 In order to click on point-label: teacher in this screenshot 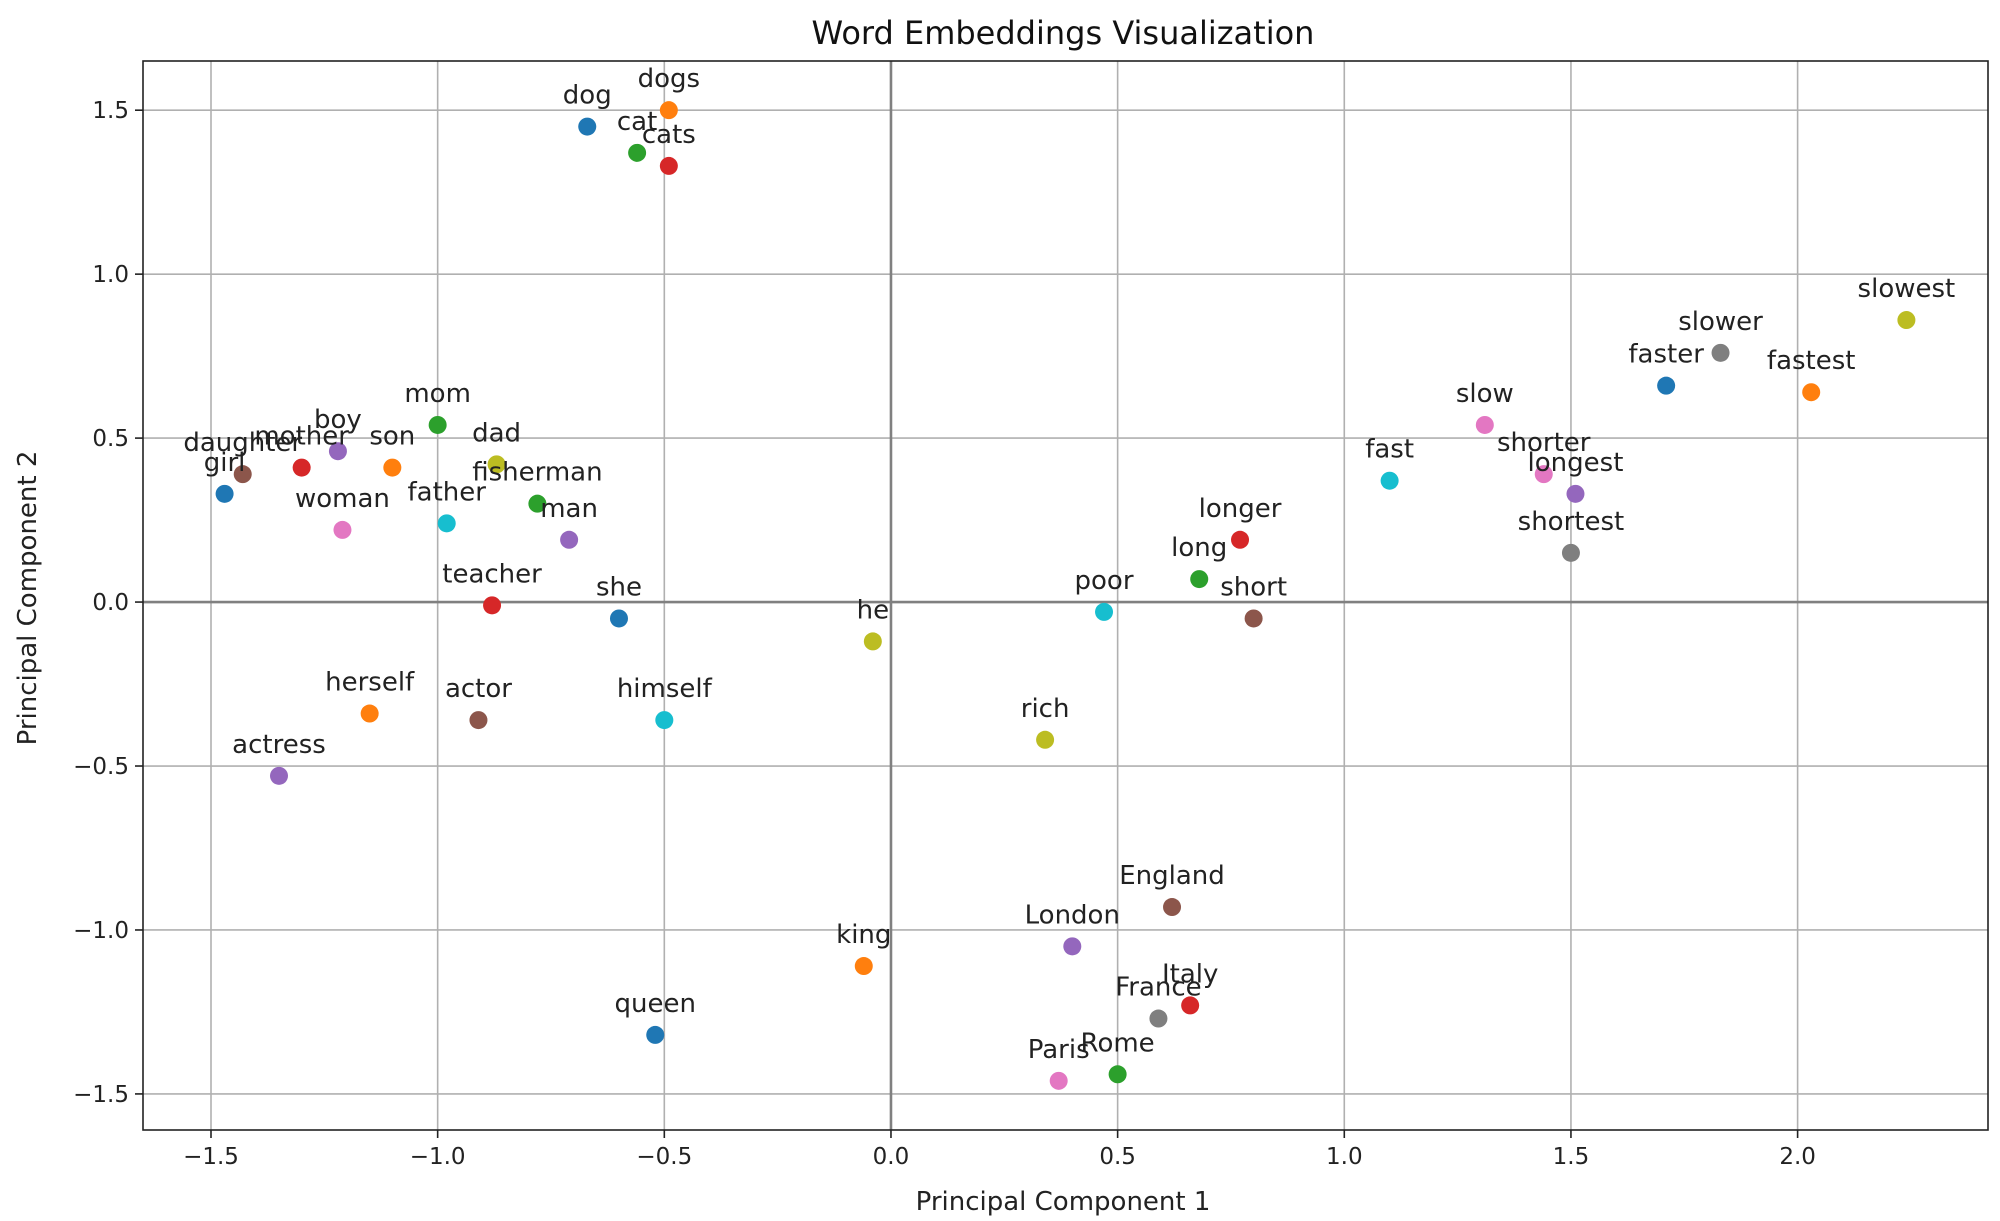, I will do `click(492, 574)`.